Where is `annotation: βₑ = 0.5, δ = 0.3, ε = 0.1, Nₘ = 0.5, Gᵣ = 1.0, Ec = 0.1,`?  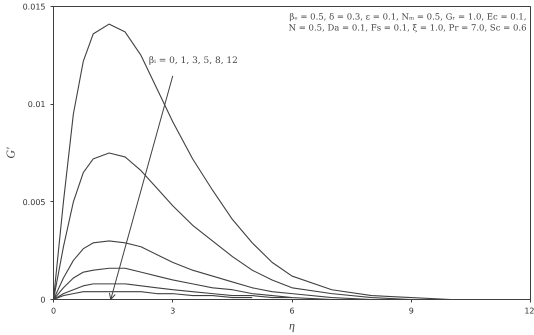 annotation: βₑ = 0.5, δ = 0.3, ε = 0.1, Nₘ = 0.5, Gᵣ = 1.0, Ec = 0.1, is located at coordinates (408, 17).